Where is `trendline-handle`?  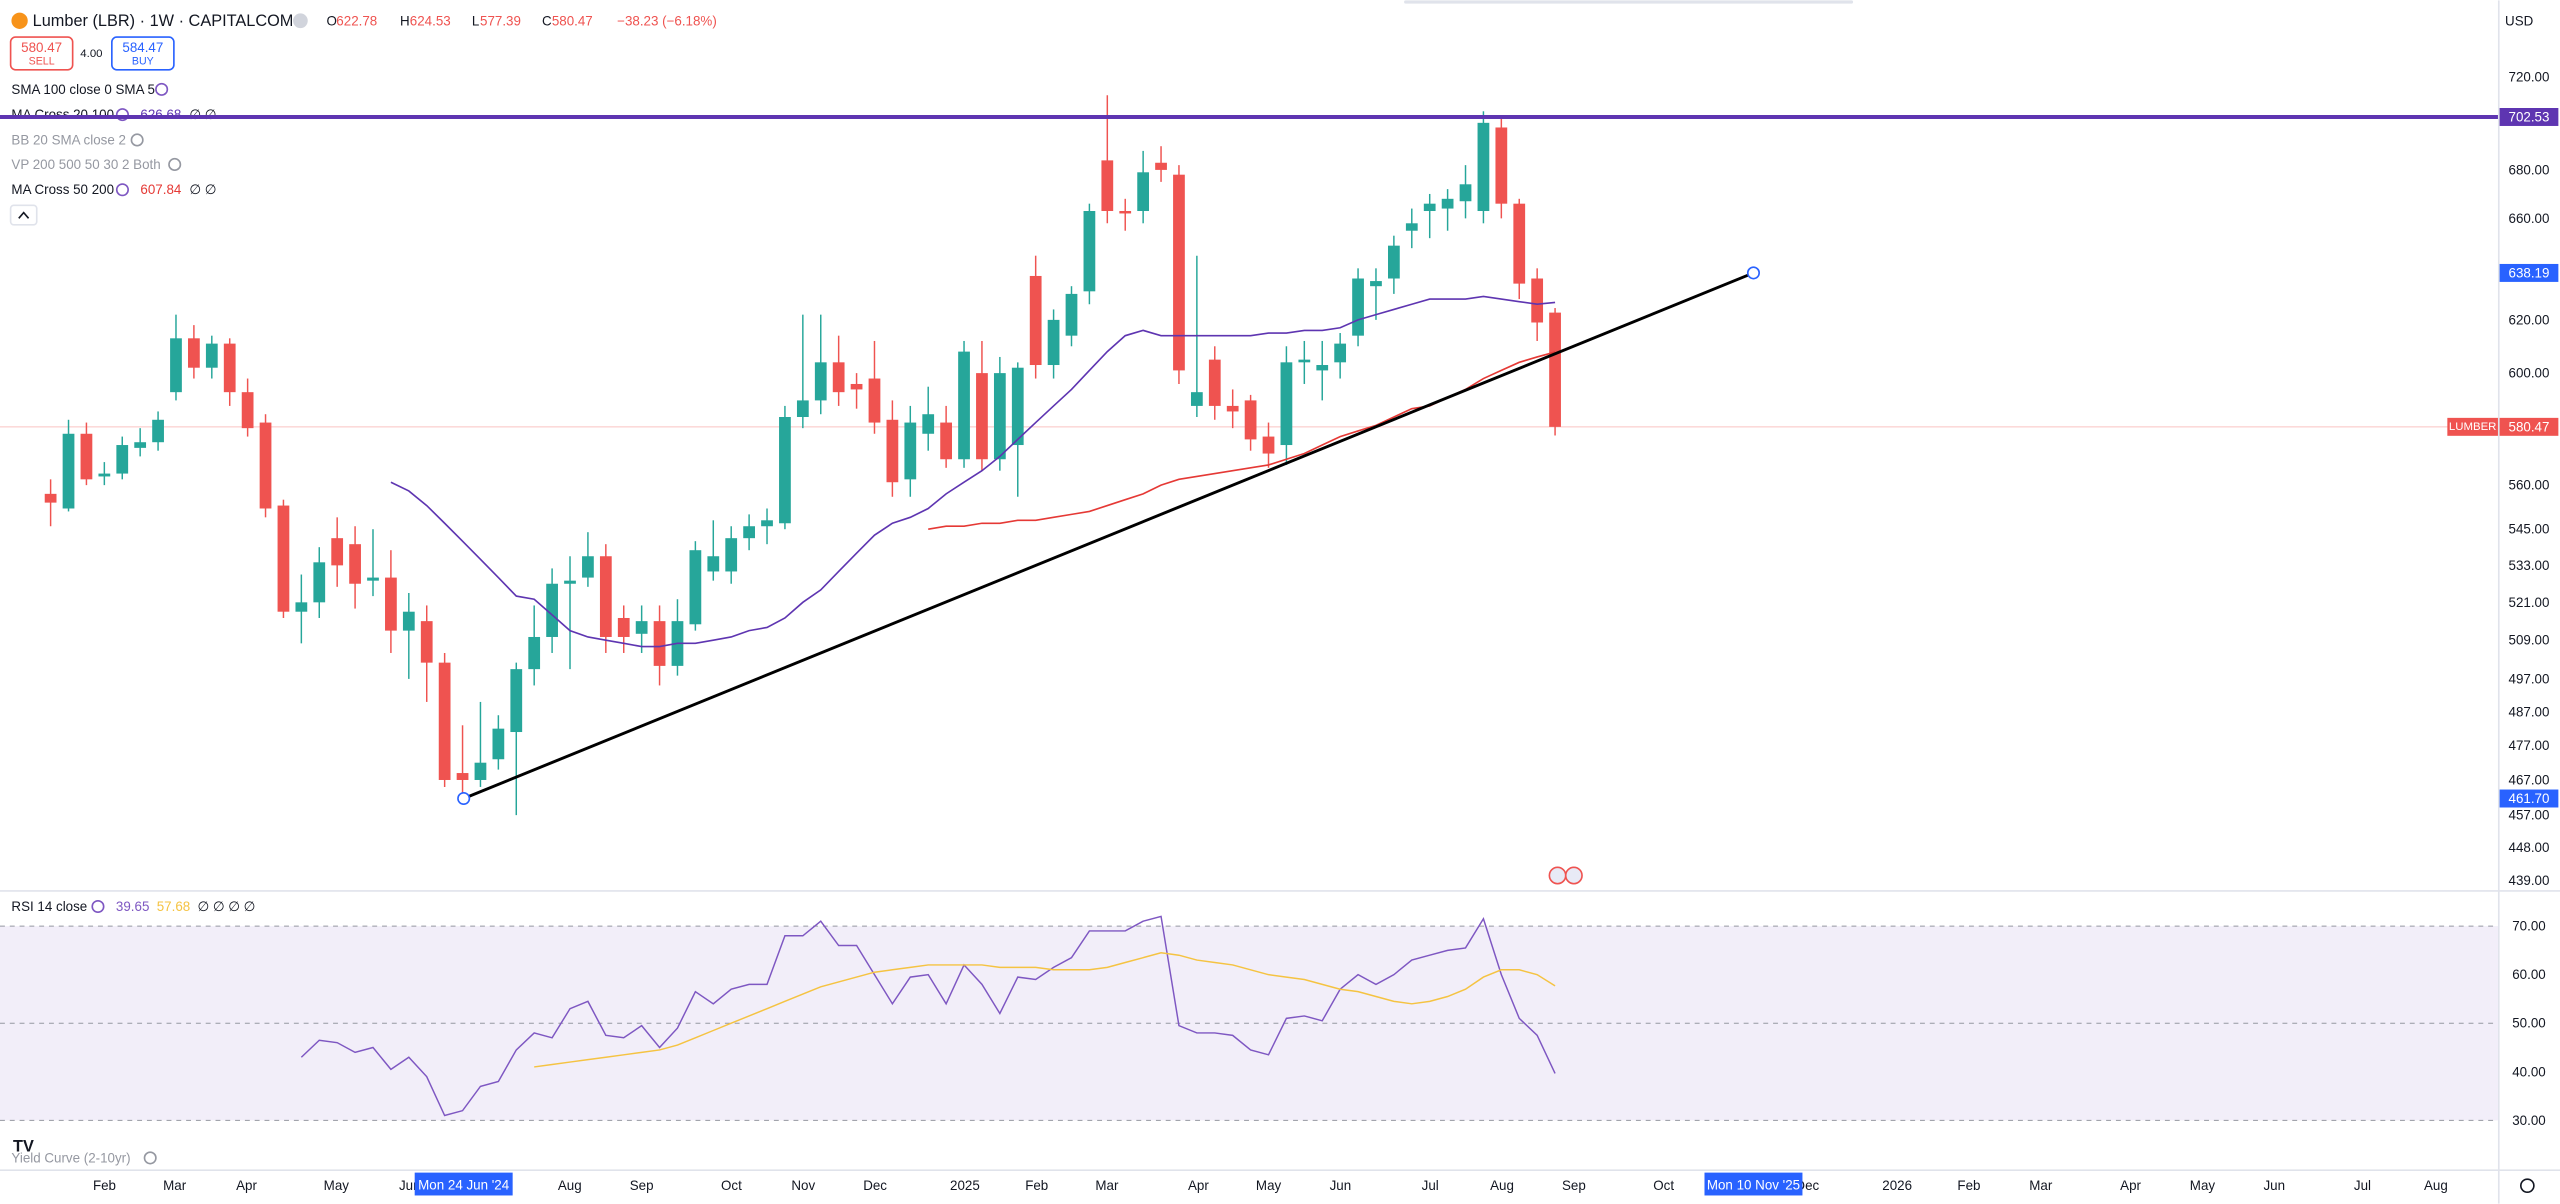 trendline-handle is located at coordinates (464, 798).